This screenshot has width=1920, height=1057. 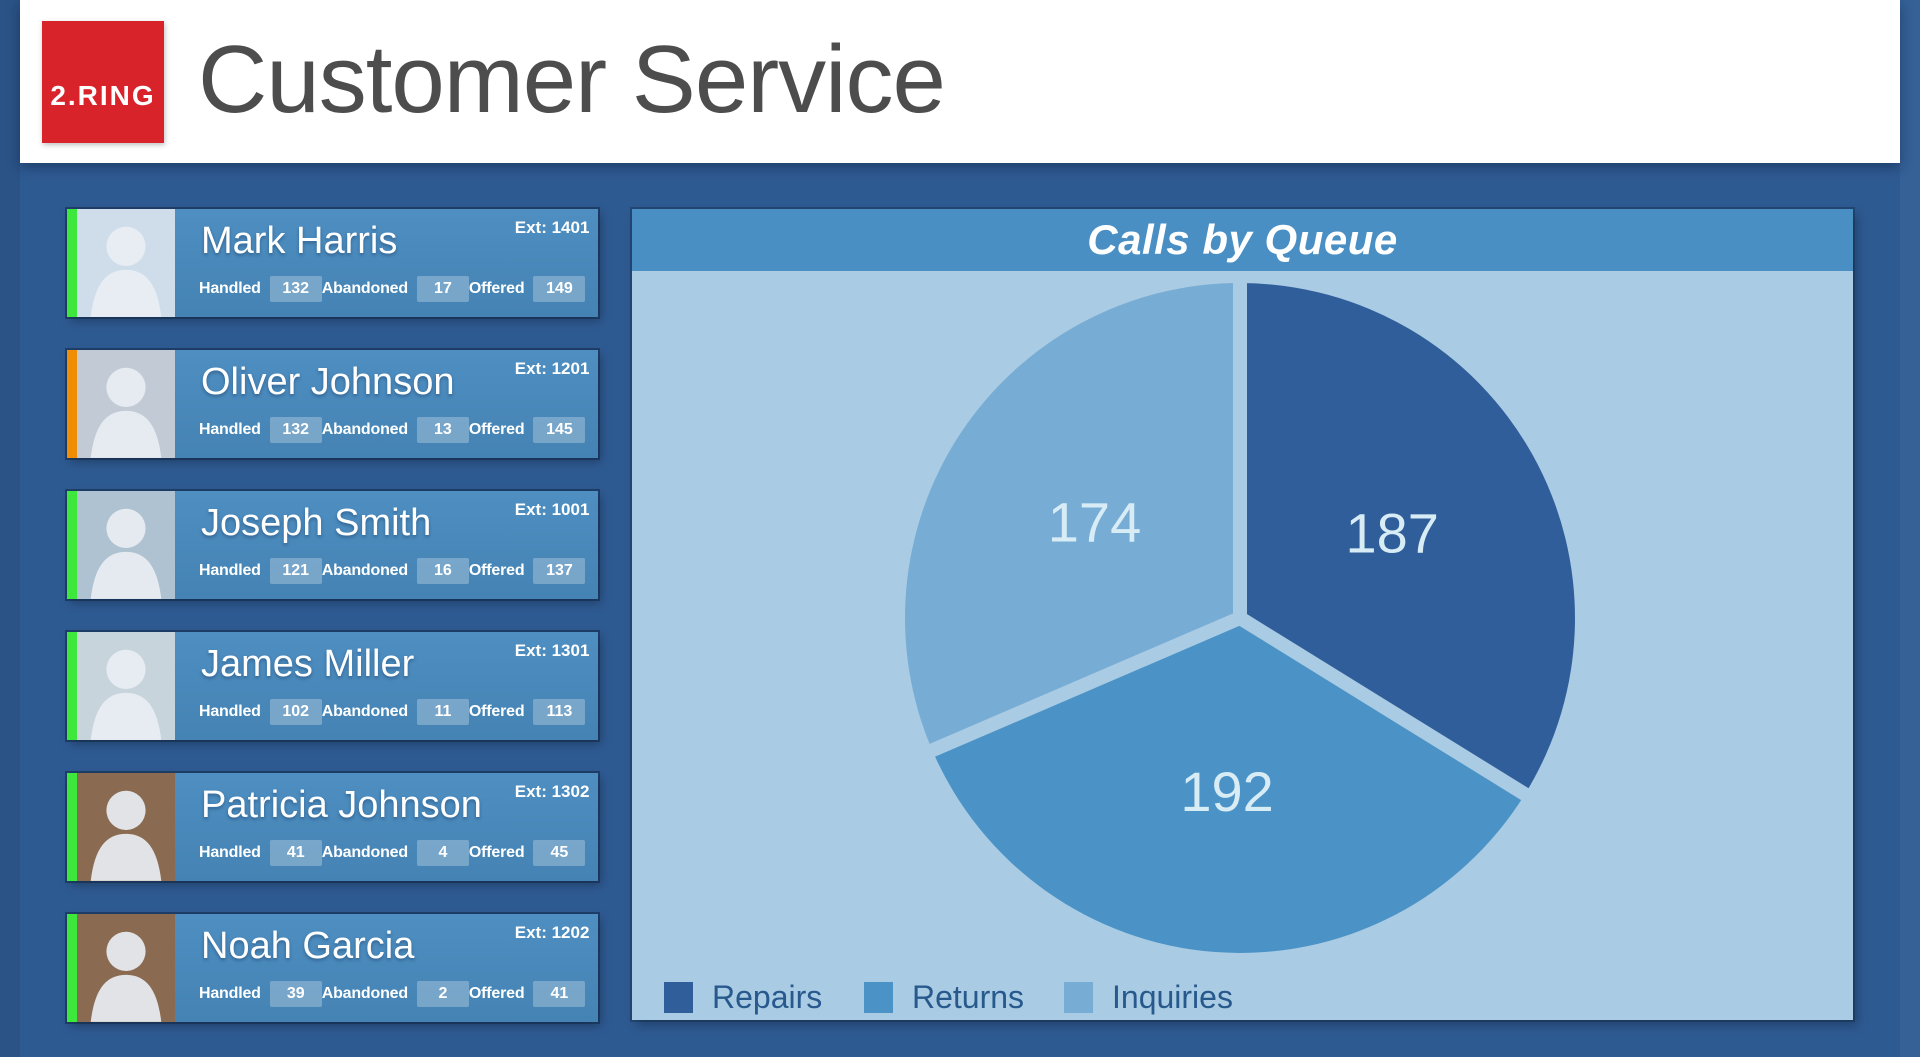 What do you see at coordinates (308, 663) in the screenshot?
I see `agent-name: James Miller` at bounding box center [308, 663].